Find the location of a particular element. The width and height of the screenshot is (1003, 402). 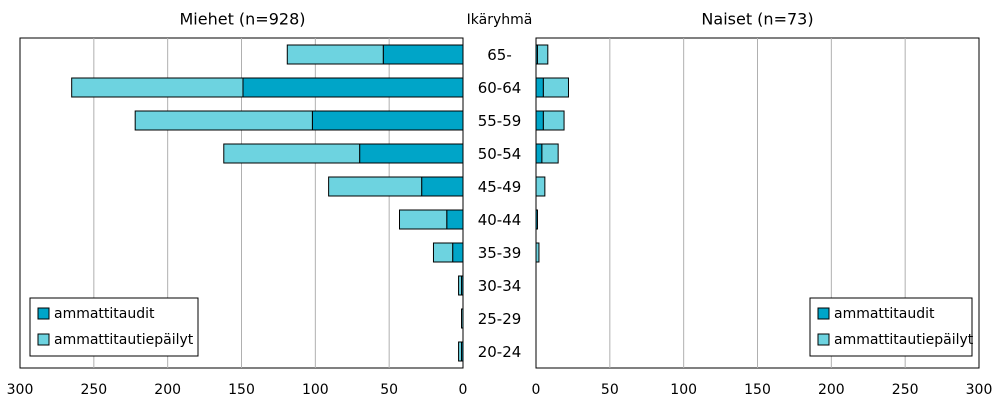

age-category-label: 20-24 is located at coordinates (500, 352).